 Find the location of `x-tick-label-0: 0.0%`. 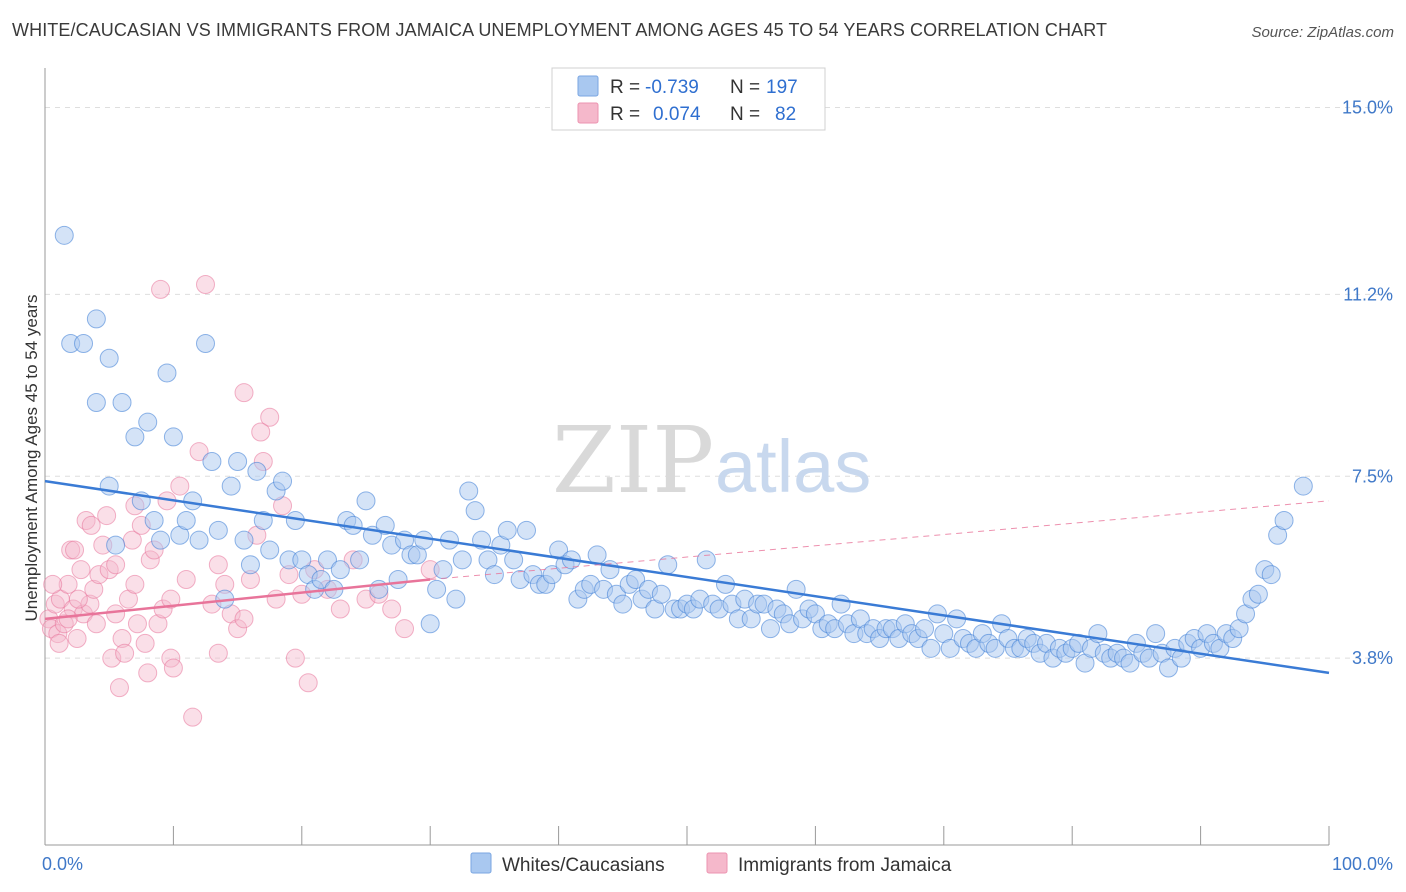

x-tick-label-0: 0.0% is located at coordinates (62, 864).